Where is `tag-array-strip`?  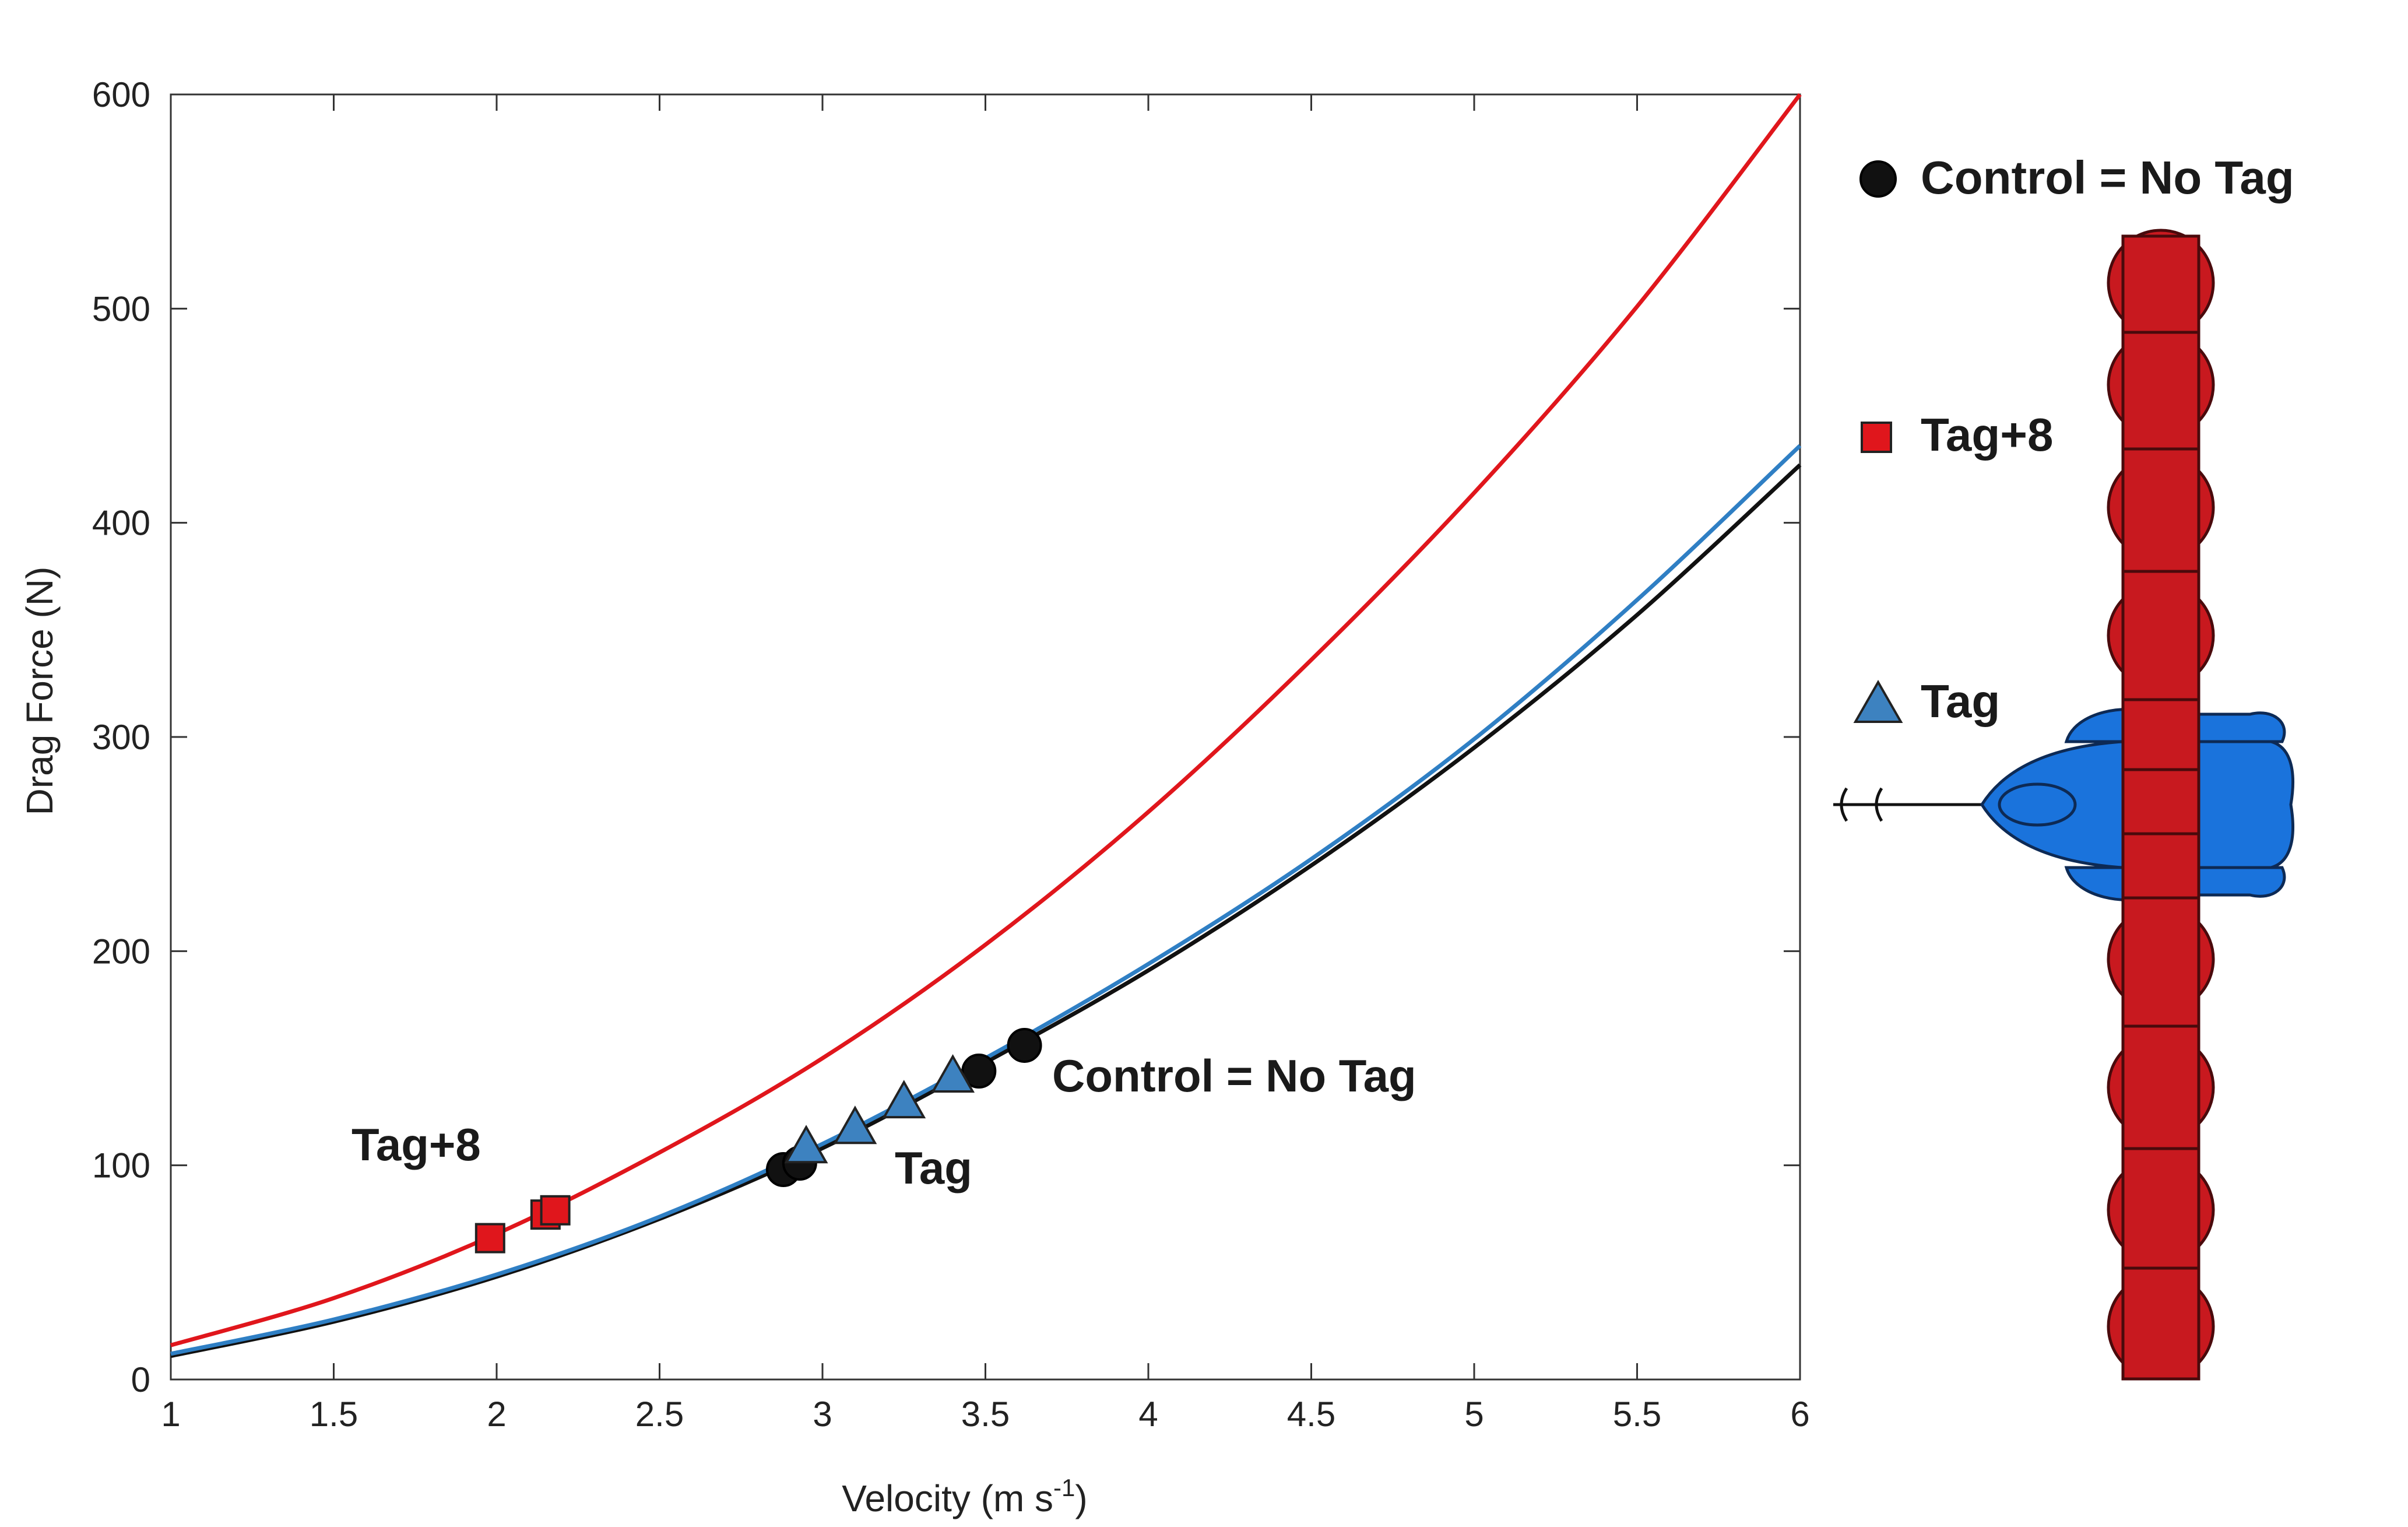
tag-array-strip is located at coordinates (2161, 805).